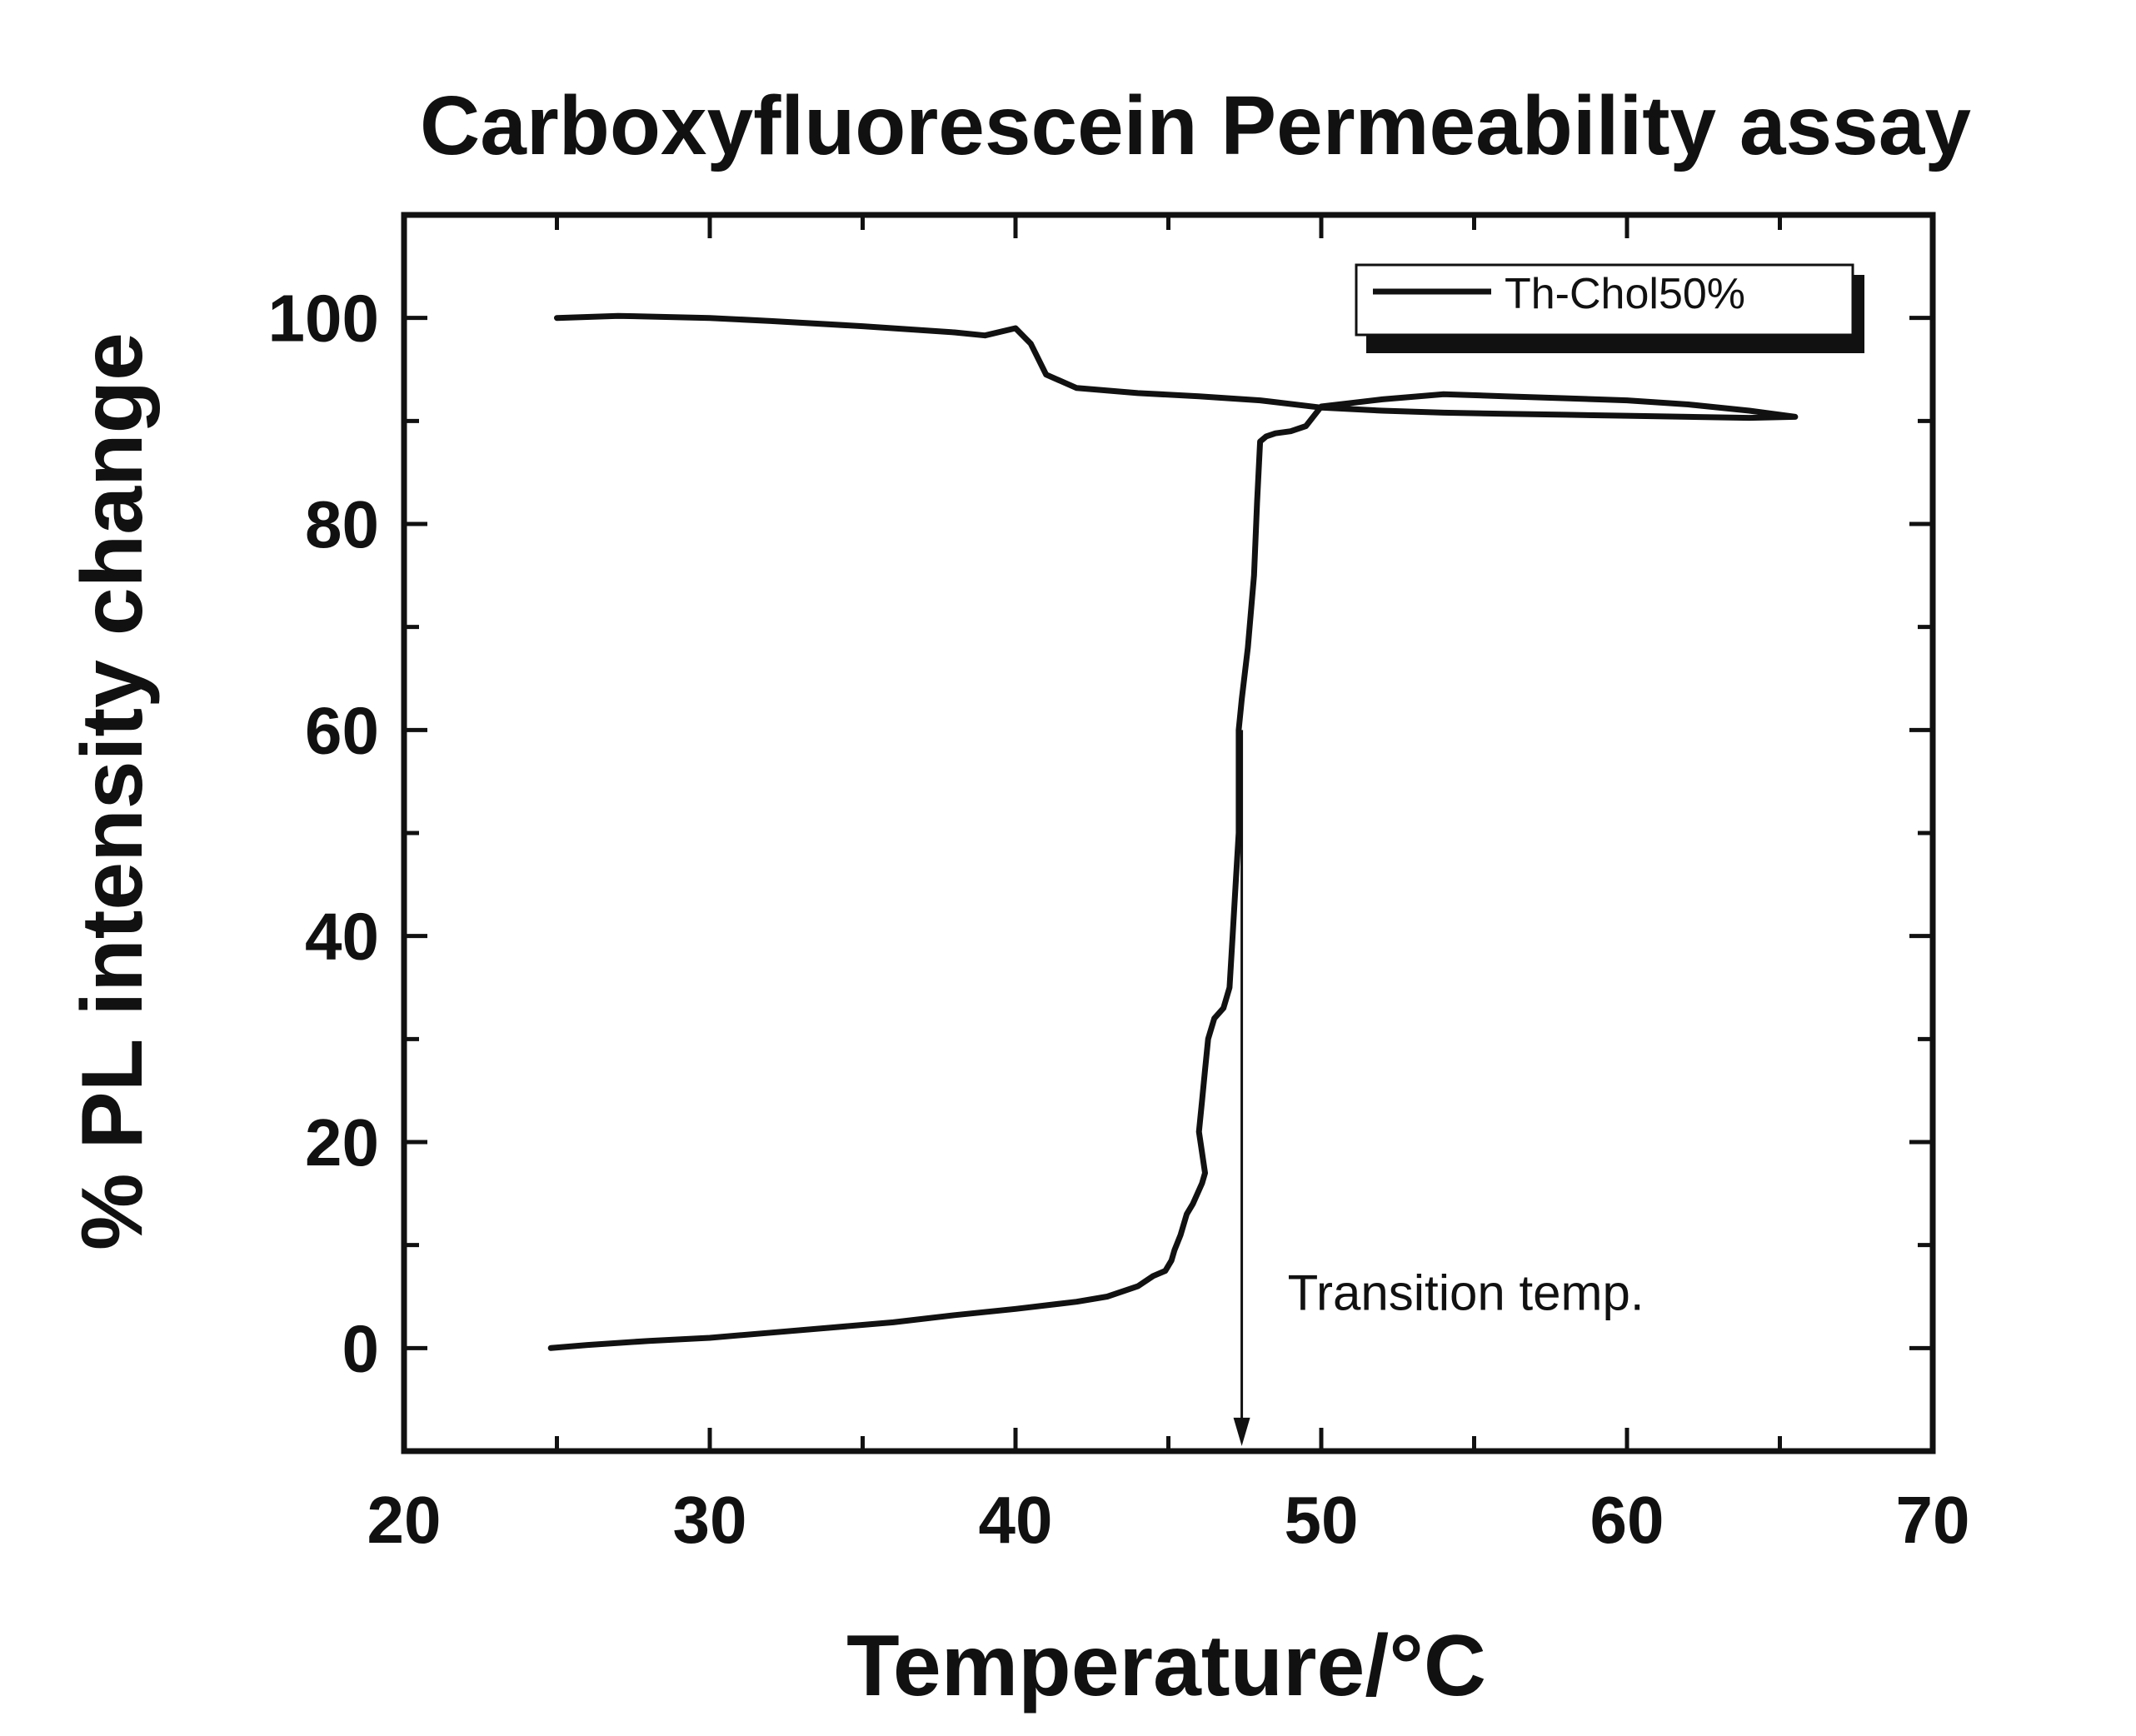  I want to click on y-tick-label: 100, so click(323, 319).